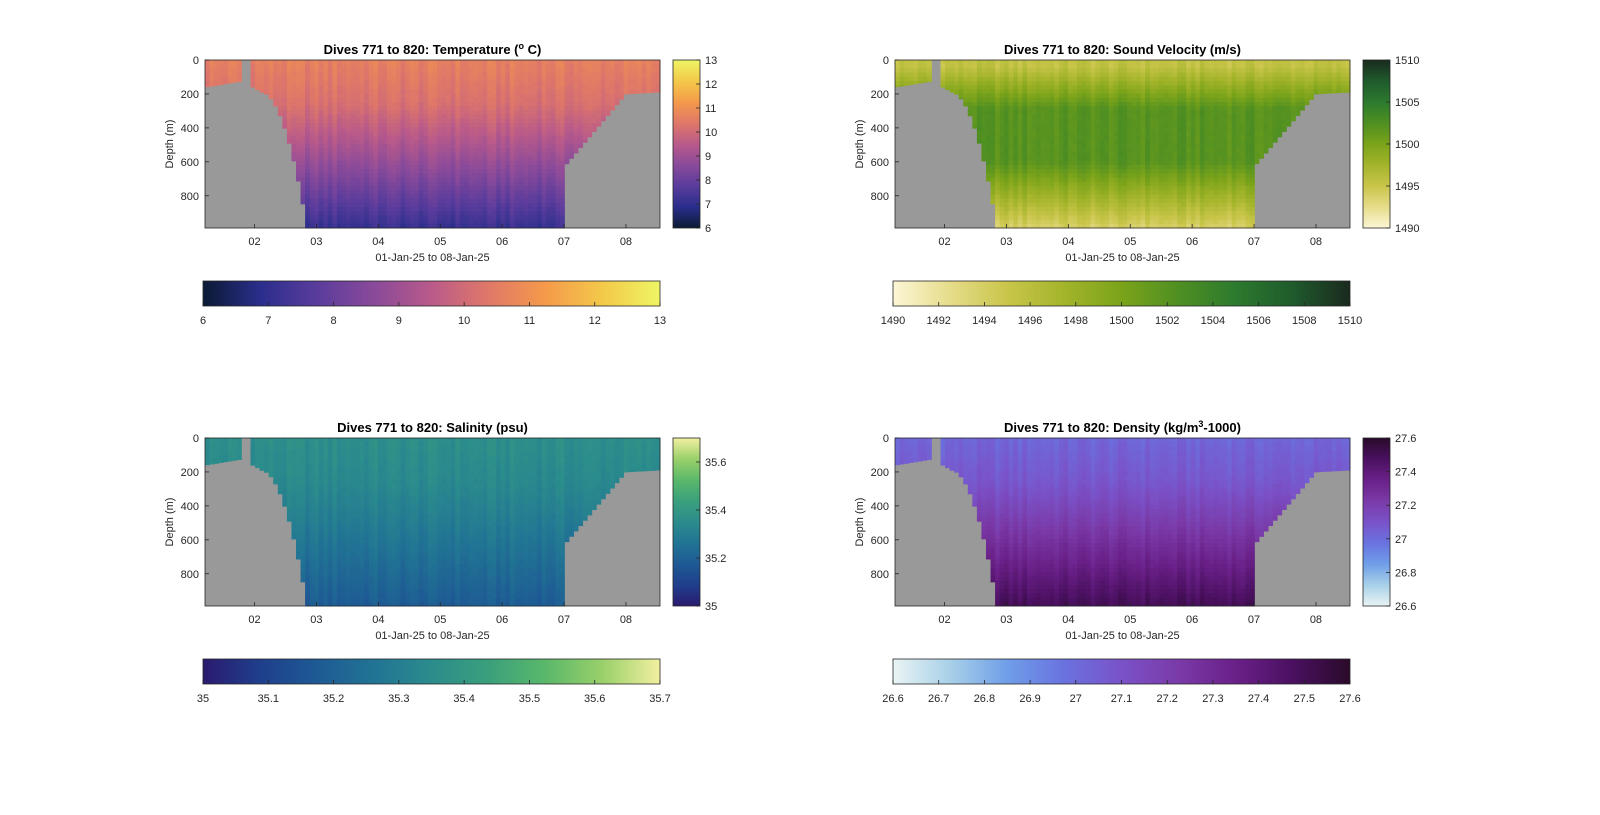  Describe the element at coordinates (190, 129) in the screenshot. I see `y-tick-label: 400` at that location.